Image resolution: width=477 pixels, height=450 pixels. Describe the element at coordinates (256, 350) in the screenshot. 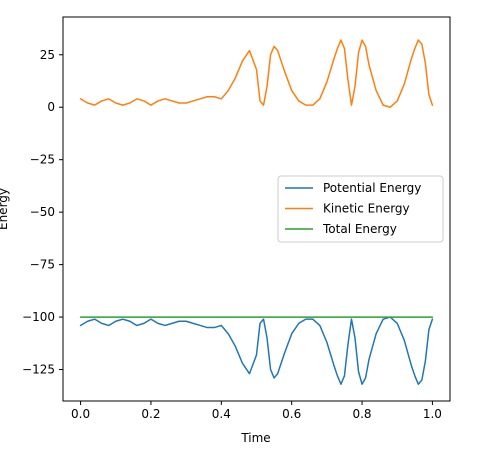

I see `series-line-potential-energy` at that location.